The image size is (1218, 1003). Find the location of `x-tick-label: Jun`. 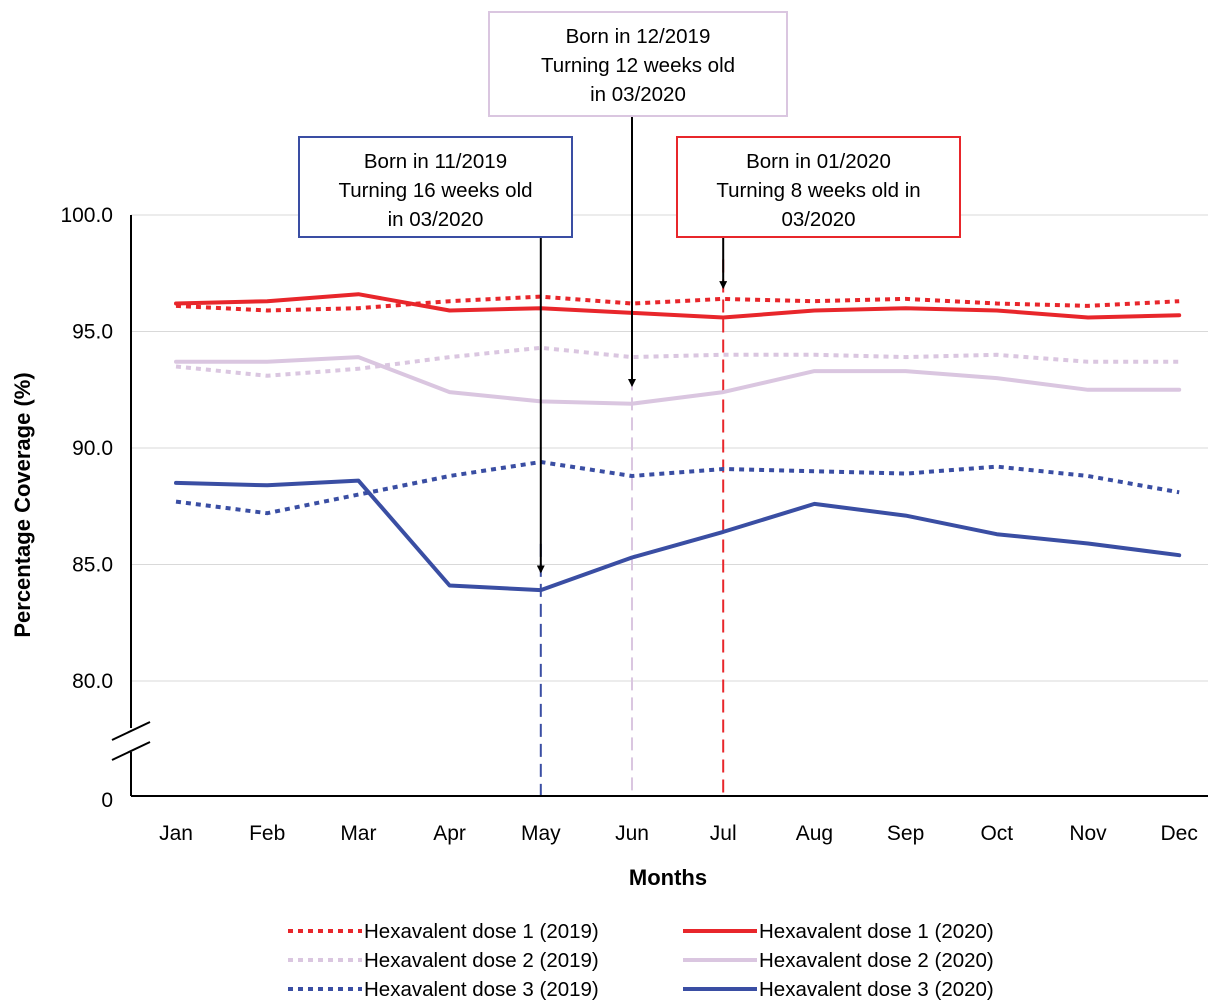

x-tick-label: Jun is located at coordinates (632, 833).